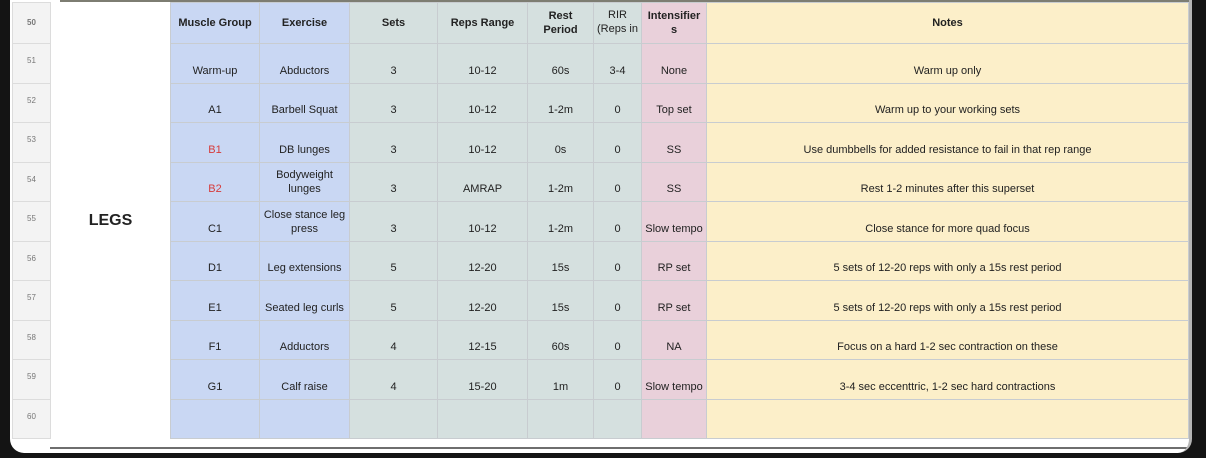  Describe the element at coordinates (617, 418) in the screenshot. I see `rir-cell` at that location.